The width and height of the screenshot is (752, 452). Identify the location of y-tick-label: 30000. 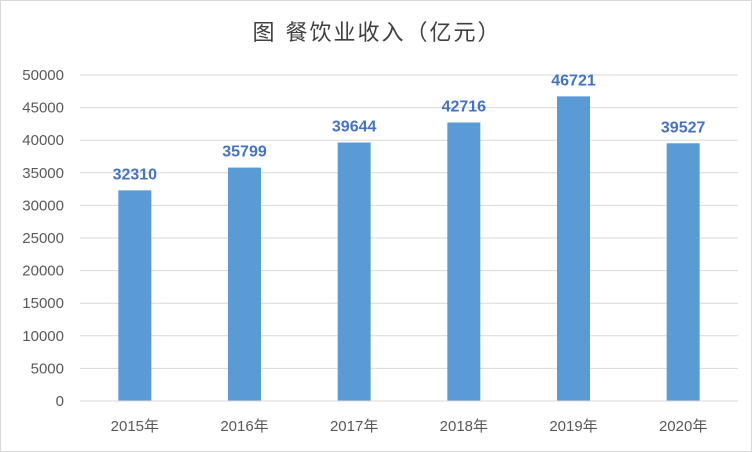
(43, 205).